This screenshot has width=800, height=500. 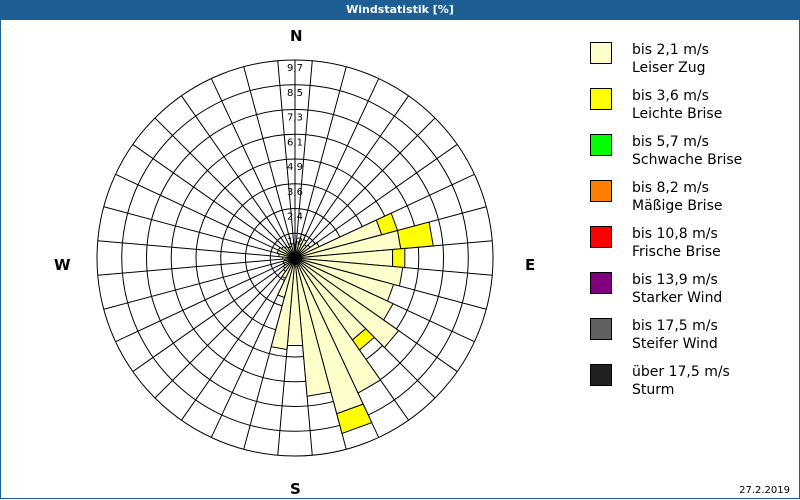 What do you see at coordinates (764, 490) in the screenshot?
I see `date-stamp: 27.2.2019` at bounding box center [764, 490].